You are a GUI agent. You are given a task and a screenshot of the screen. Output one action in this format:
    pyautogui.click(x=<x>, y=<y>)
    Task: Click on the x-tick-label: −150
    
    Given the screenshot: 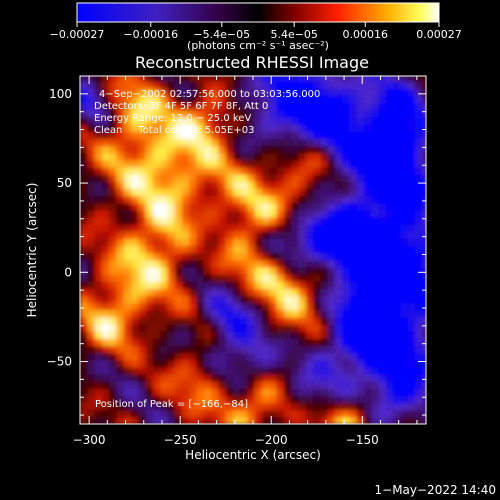 What is the action you would take?
    pyautogui.click(x=362, y=440)
    